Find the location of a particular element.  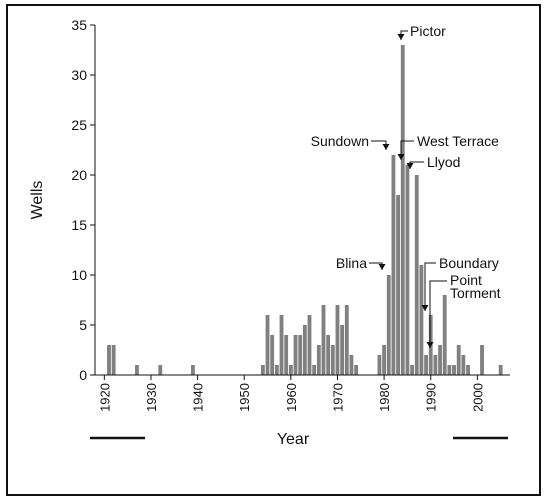

x-axis-label: Year is located at coordinates (293, 439).